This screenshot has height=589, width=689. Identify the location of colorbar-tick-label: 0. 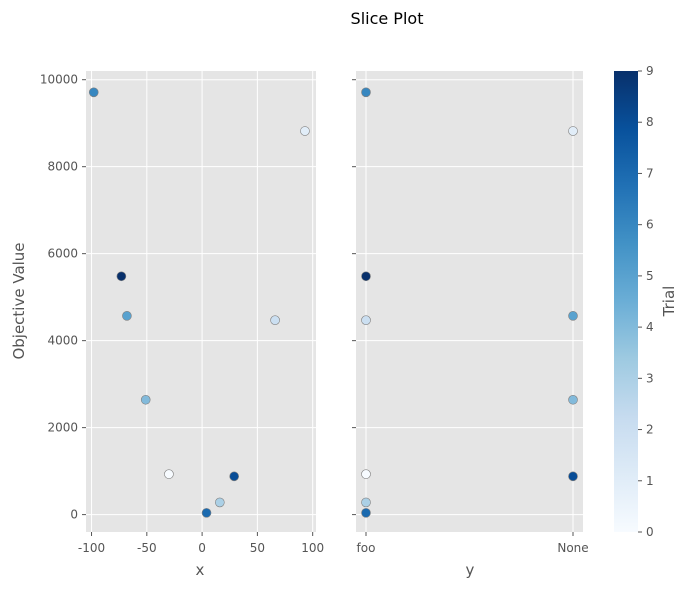
(650, 532).